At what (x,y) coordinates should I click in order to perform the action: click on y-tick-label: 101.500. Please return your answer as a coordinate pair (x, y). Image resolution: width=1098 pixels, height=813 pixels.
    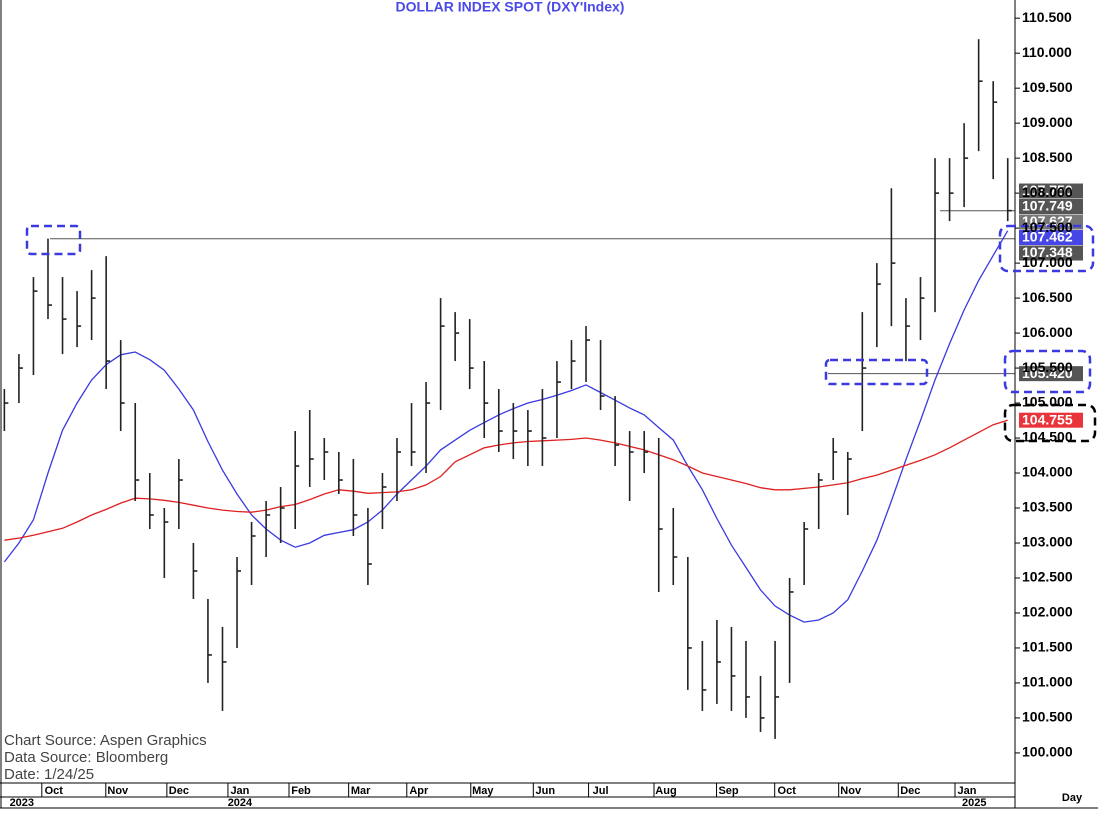
    Looking at the image, I should click on (1047, 647).